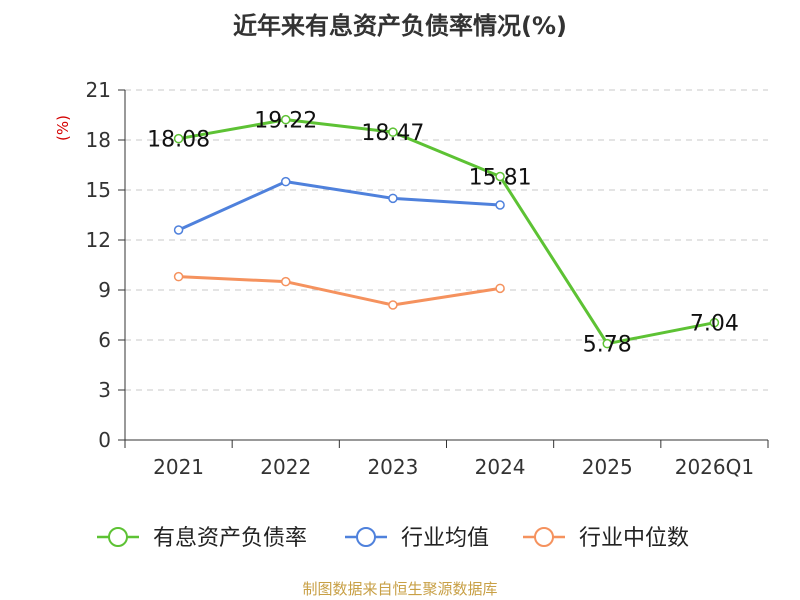 This screenshot has height=600, width=800. I want to click on y-tick-label: 0, so click(104, 440).